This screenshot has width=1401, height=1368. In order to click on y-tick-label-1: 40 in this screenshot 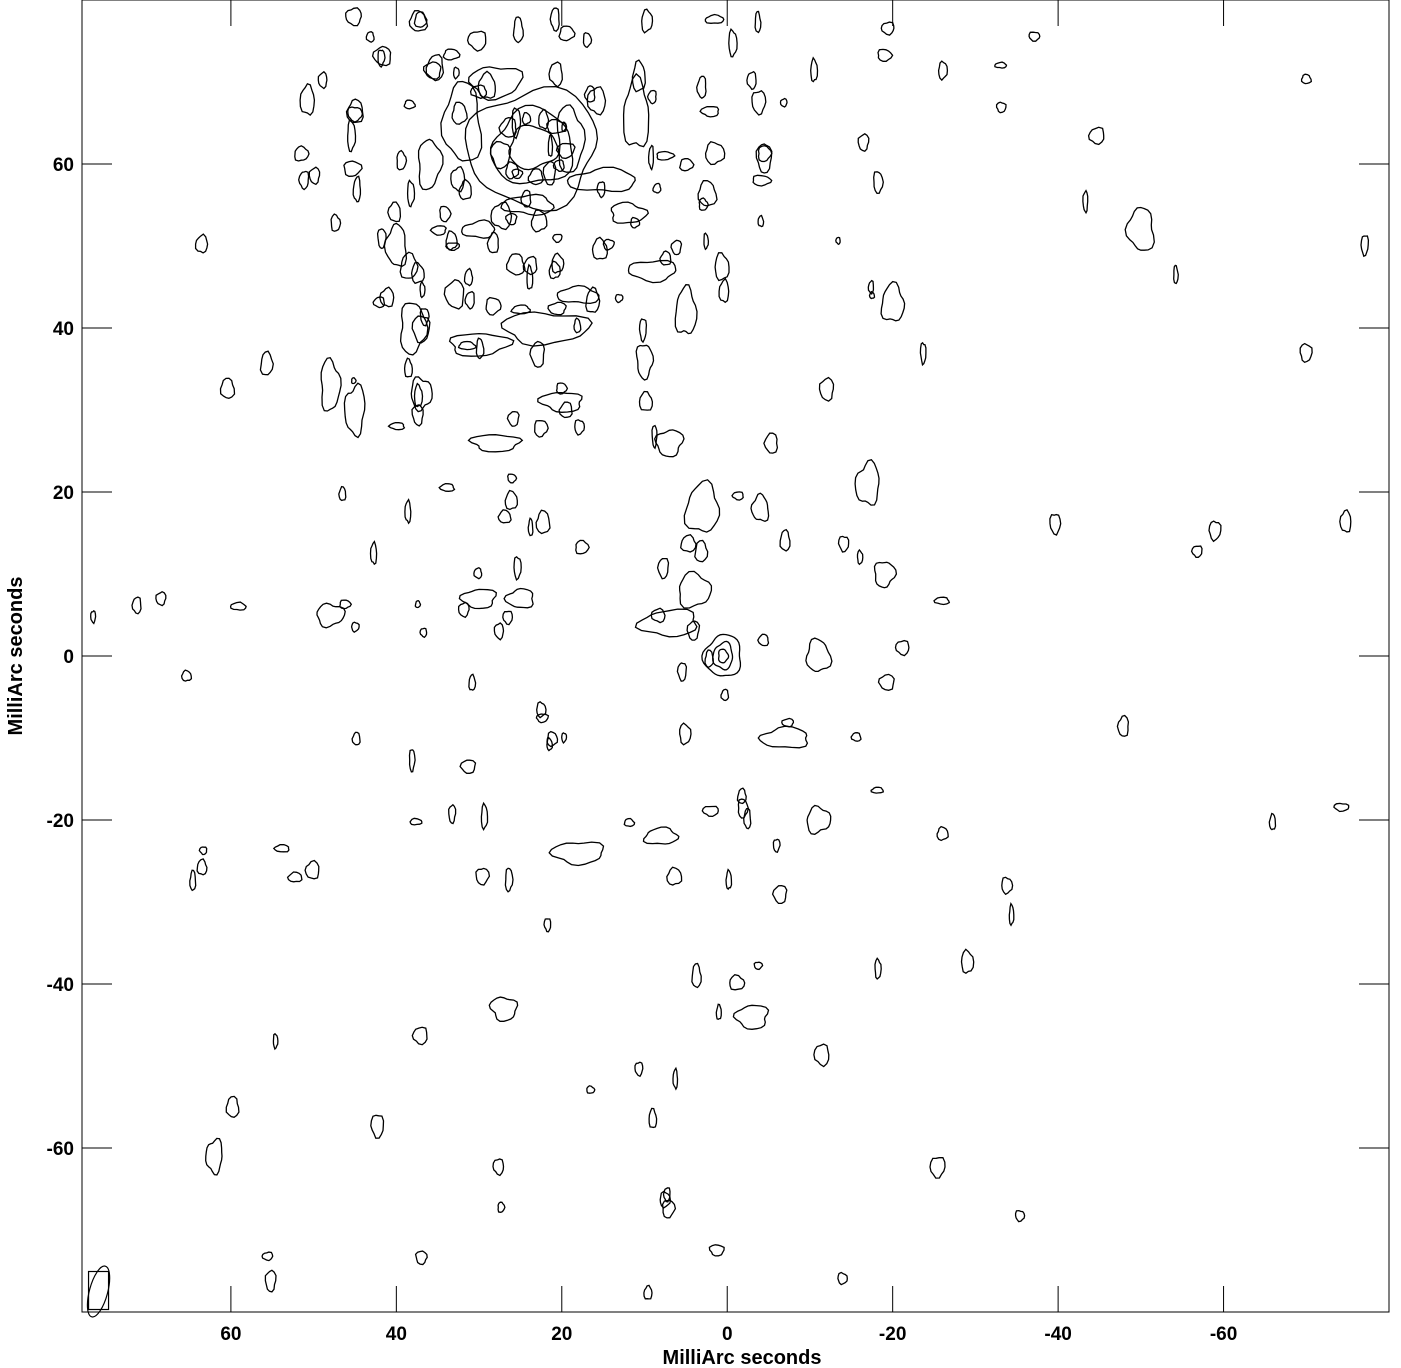, I will do `click(63, 329)`.